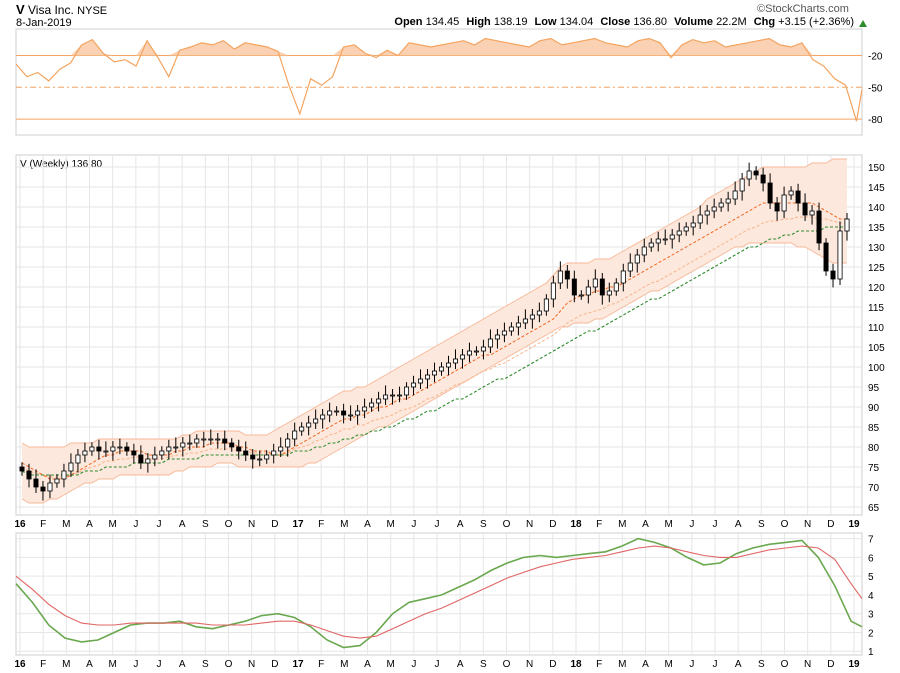 Image resolution: width=900 pixels, height=673 pixels. I want to click on price-y-tick-label: 130, so click(876, 248).